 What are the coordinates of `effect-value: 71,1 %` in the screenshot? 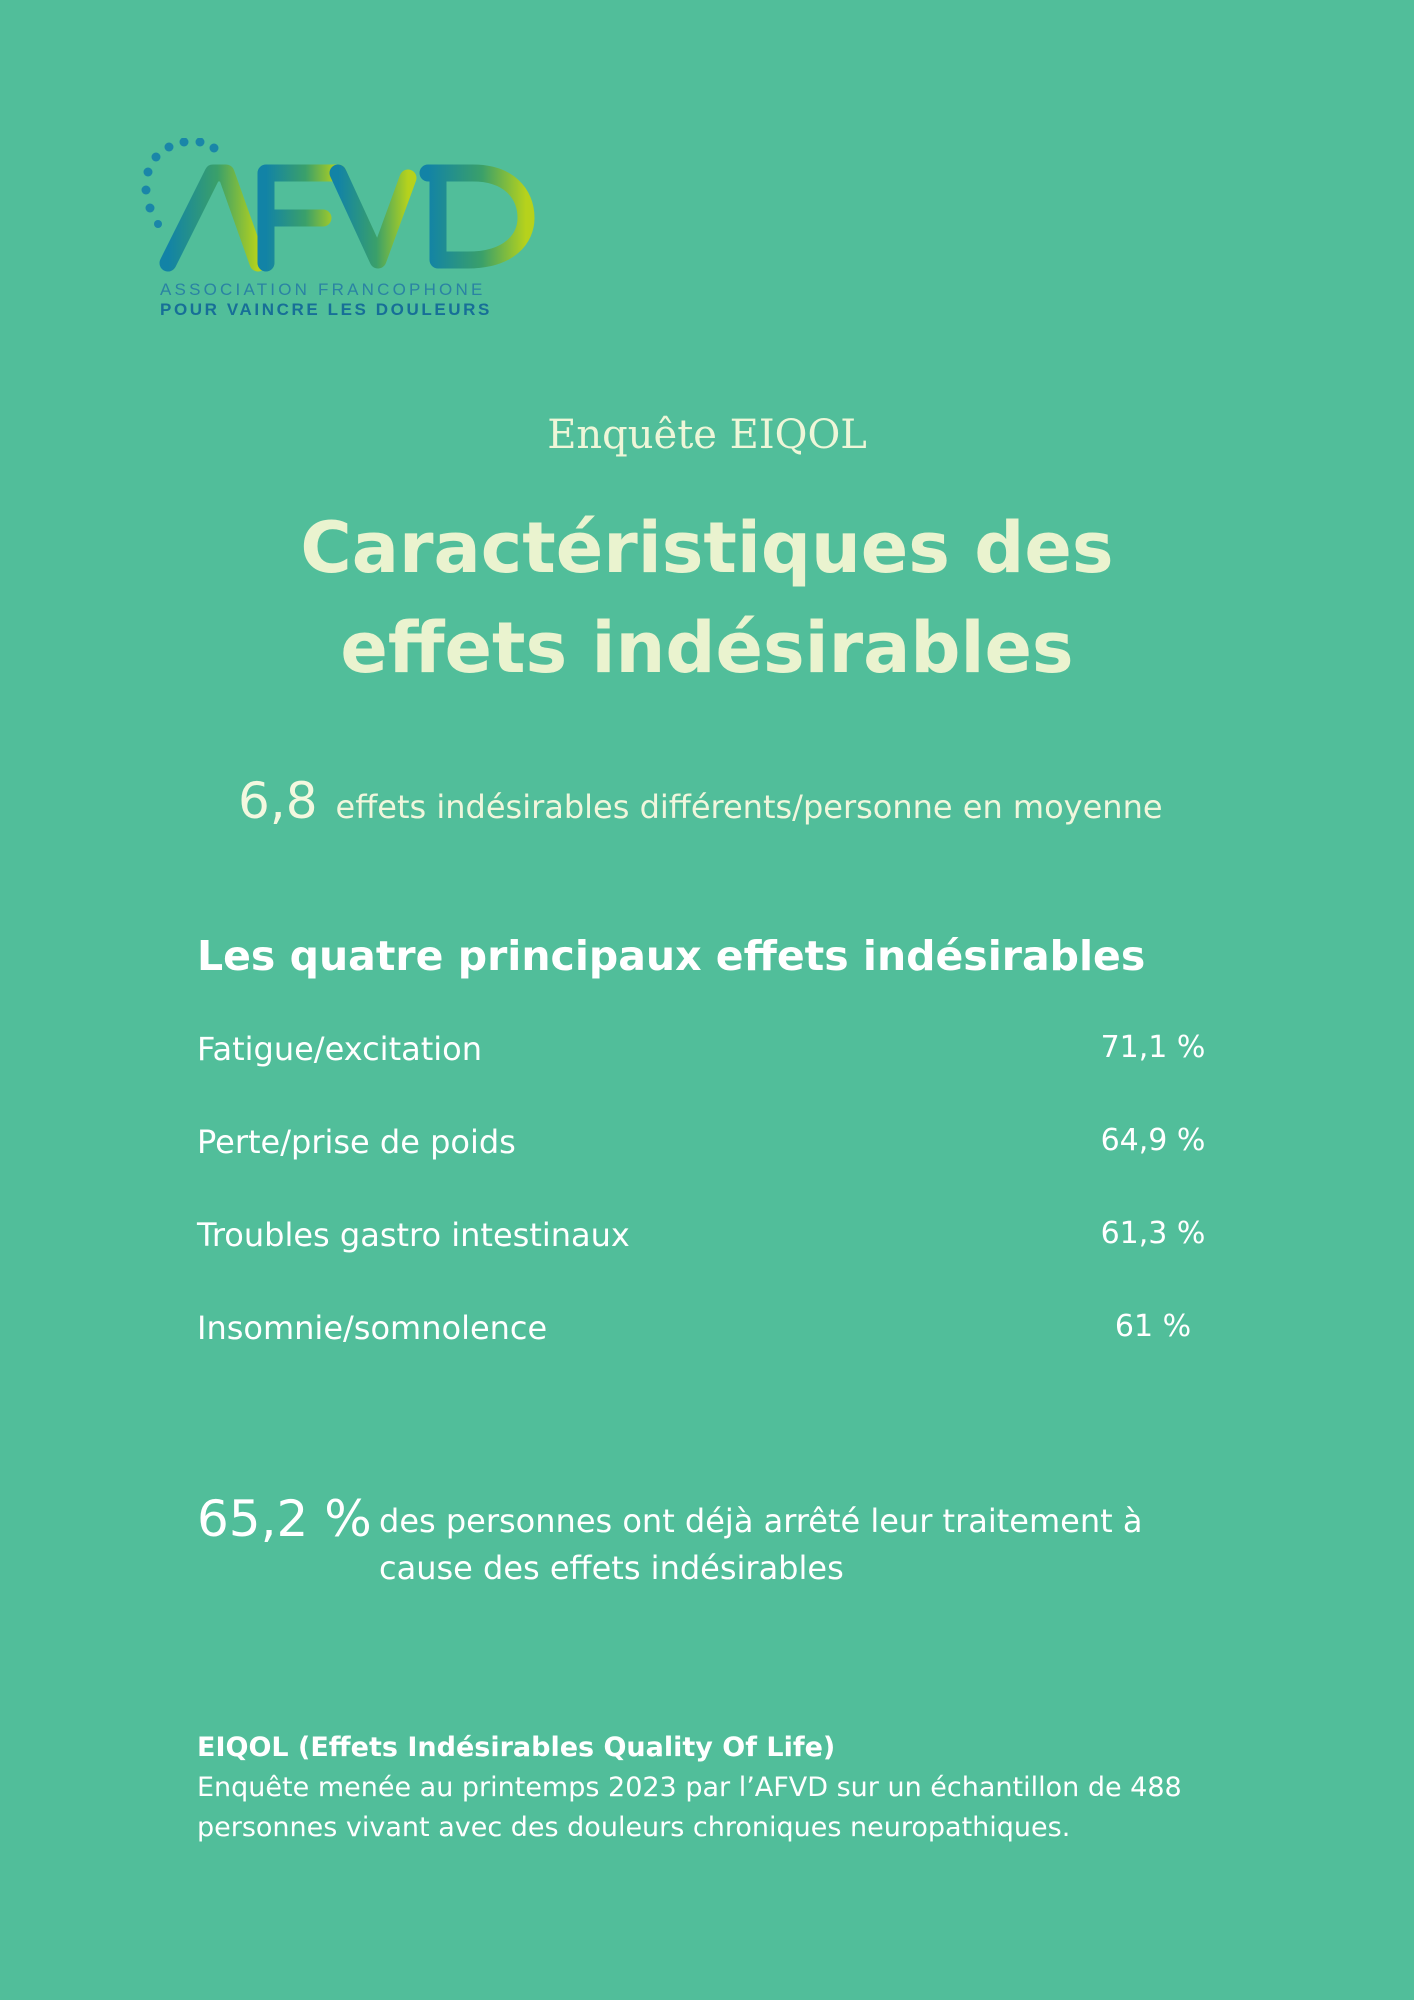 It's located at (1153, 1047).